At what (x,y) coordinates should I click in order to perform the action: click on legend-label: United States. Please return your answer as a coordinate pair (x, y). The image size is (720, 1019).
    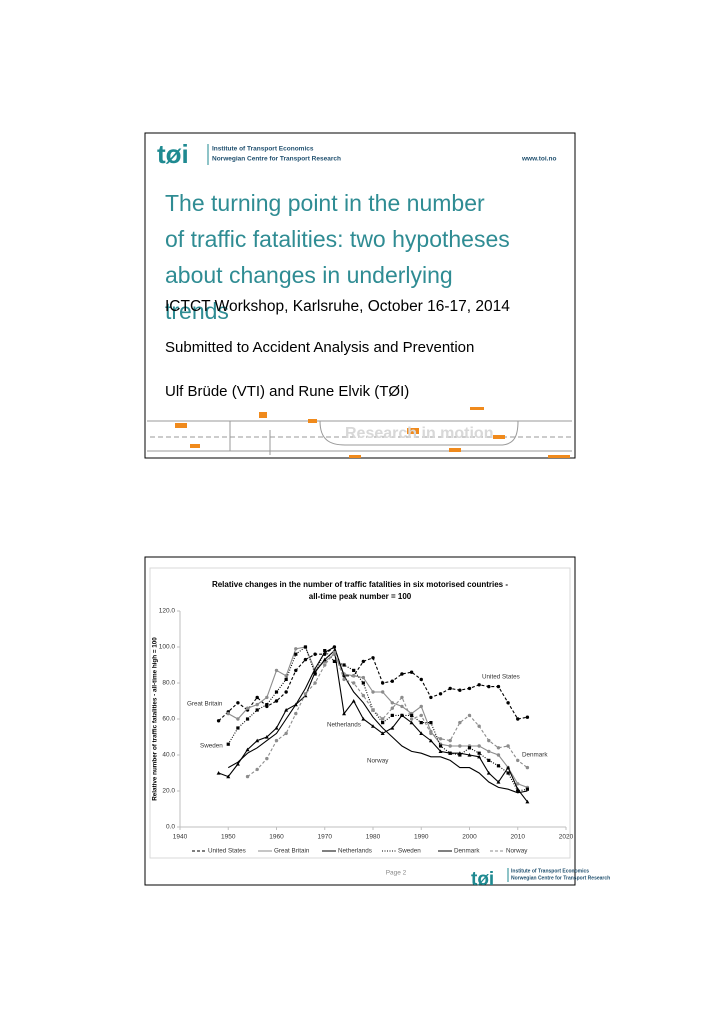
    Looking at the image, I should click on (227, 851).